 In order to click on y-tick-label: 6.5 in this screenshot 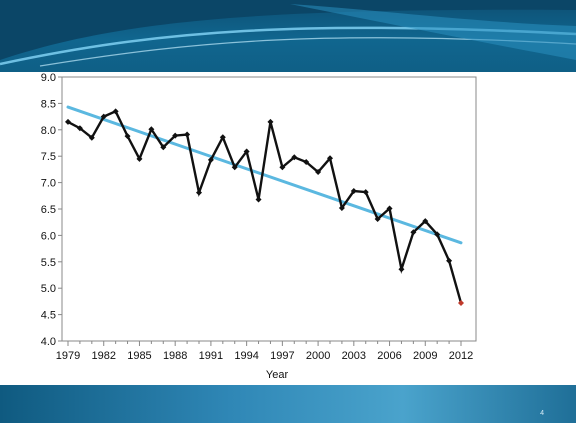, I will do `click(48, 210)`.